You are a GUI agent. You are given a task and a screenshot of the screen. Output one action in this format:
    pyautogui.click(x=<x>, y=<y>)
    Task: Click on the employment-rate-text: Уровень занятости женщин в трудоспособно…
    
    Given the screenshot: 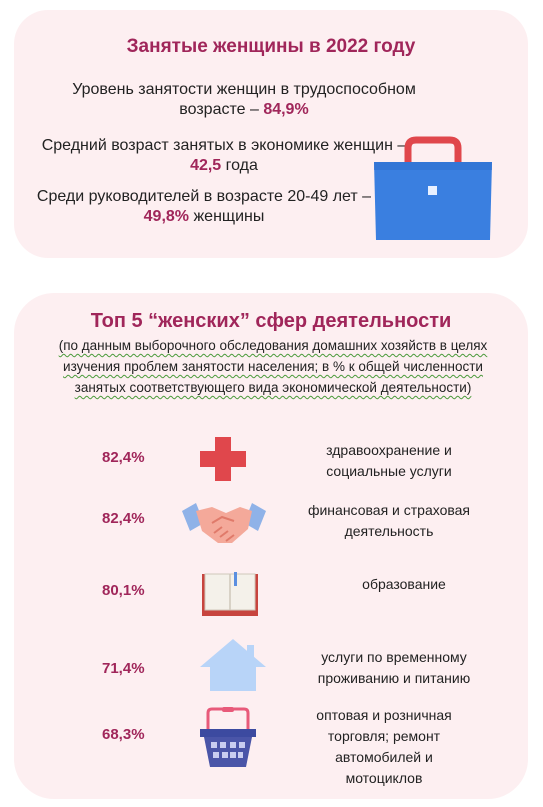 What is the action you would take?
    pyautogui.click(x=244, y=99)
    